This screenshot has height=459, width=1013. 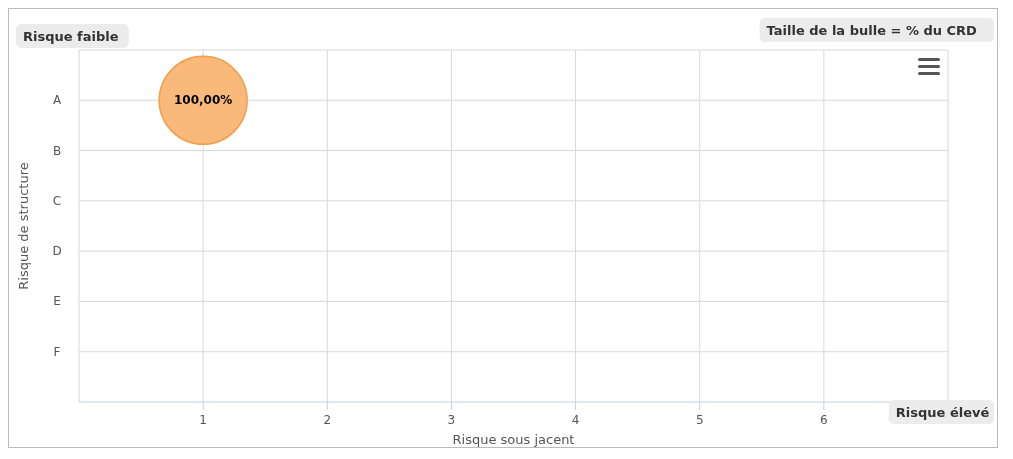 I want to click on x-tick-label: 1, so click(x=203, y=420).